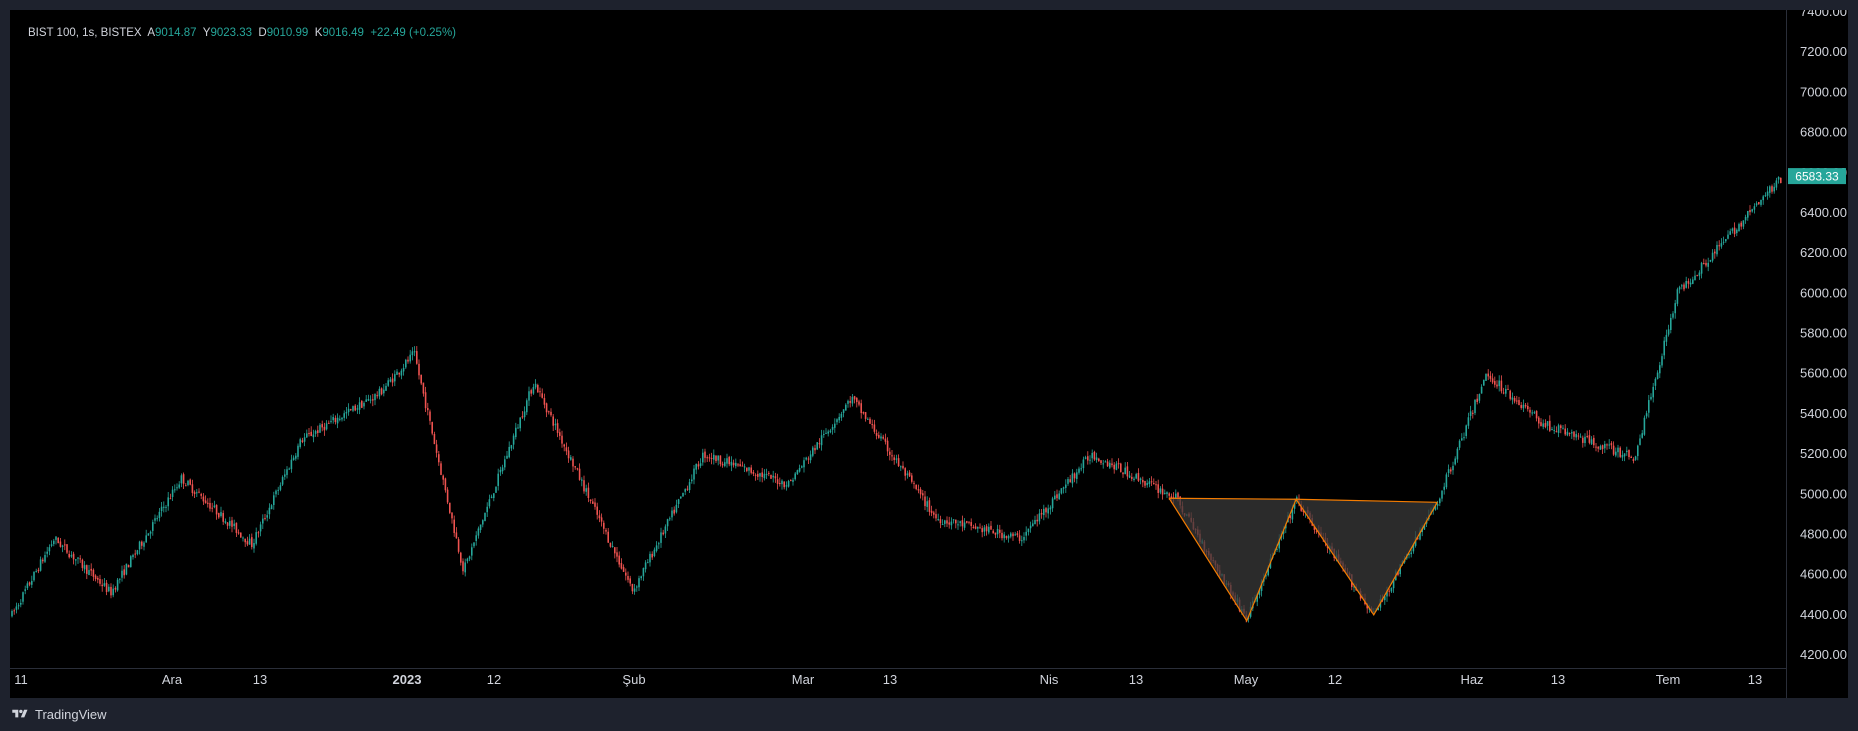 This screenshot has width=1858, height=731. What do you see at coordinates (1823, 292) in the screenshot?
I see `y-tick-label: 6000.00` at bounding box center [1823, 292].